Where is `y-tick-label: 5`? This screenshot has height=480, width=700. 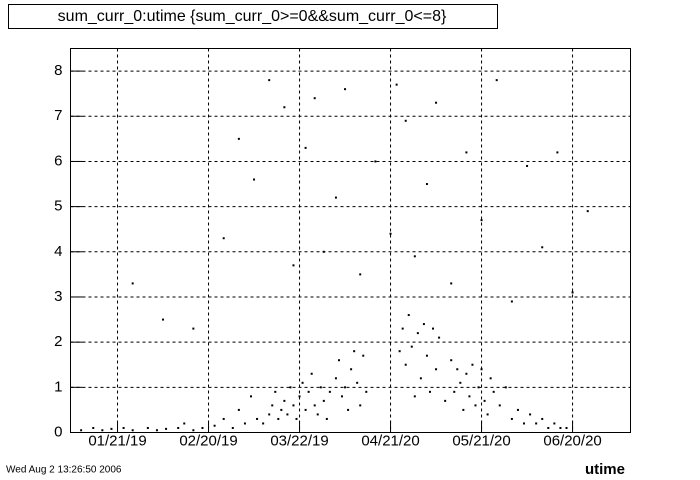
y-tick-label: 5 is located at coordinates (58, 206).